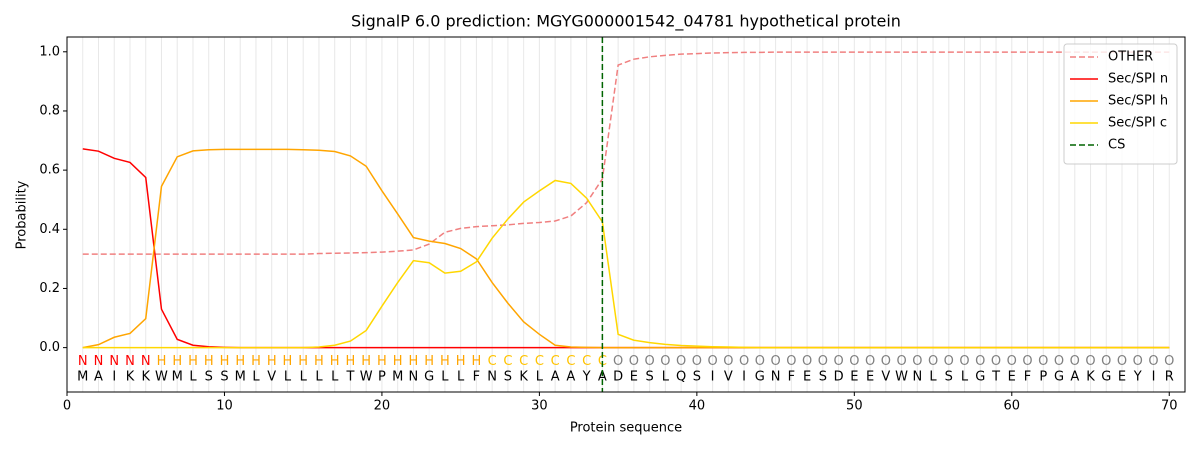  What do you see at coordinates (1130, 57) in the screenshot?
I see `legend-label: OTHER` at bounding box center [1130, 57].